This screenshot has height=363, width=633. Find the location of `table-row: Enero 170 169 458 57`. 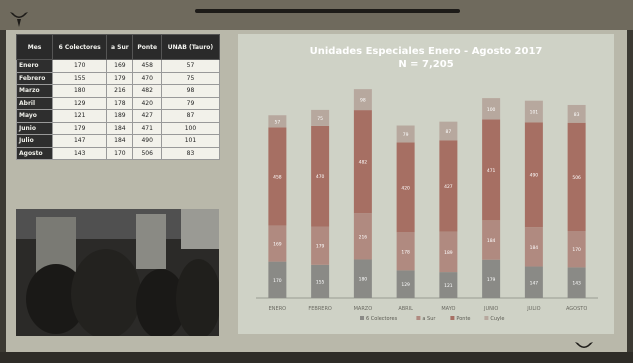

table-row: Enero 170 169 458 57 is located at coordinates (118, 66).